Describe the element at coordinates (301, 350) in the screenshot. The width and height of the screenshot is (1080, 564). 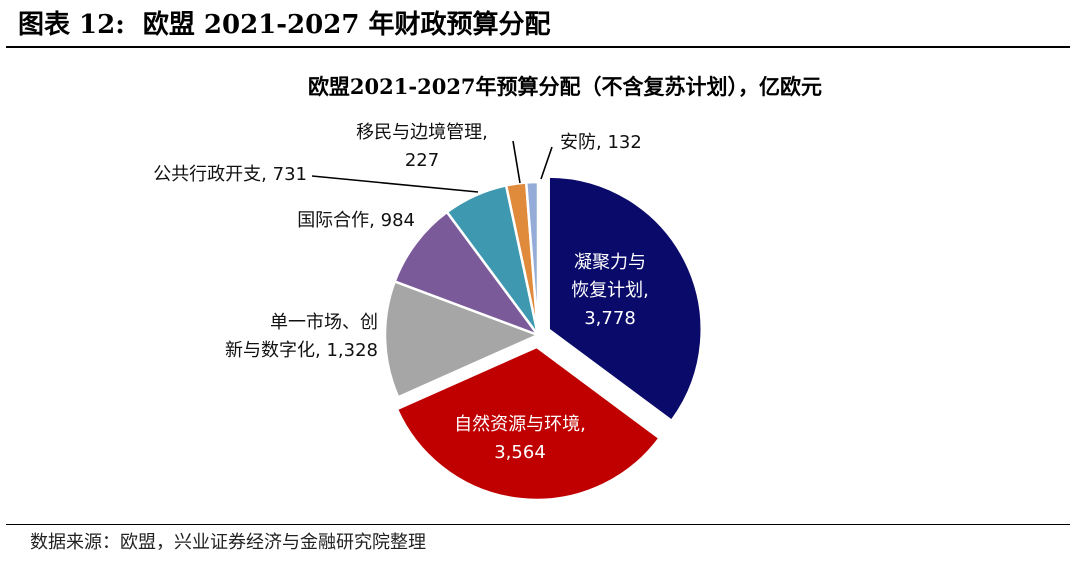
I see `slice-label-3: 新与数字化, 1,328` at that location.